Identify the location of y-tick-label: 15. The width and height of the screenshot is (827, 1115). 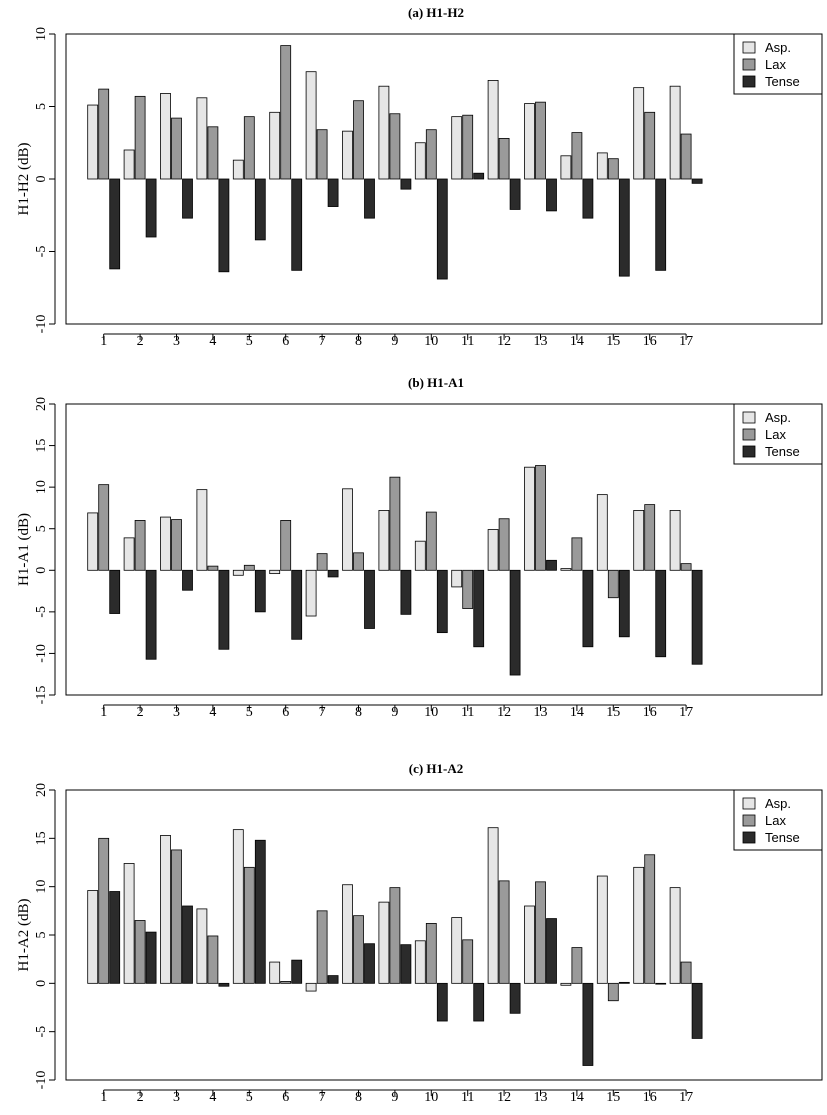
(41, 446).